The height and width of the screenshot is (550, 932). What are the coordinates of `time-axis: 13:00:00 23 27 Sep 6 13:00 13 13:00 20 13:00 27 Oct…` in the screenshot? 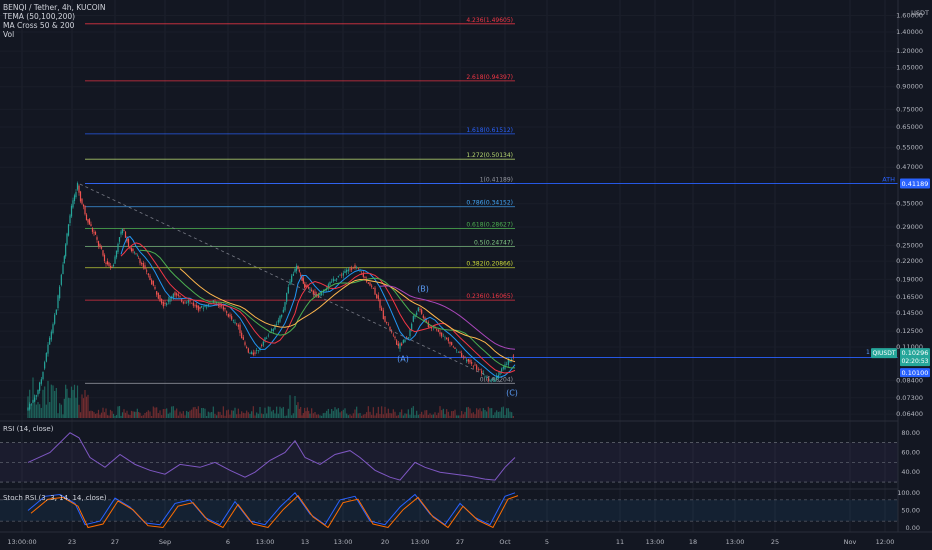 It's located at (466, 540).